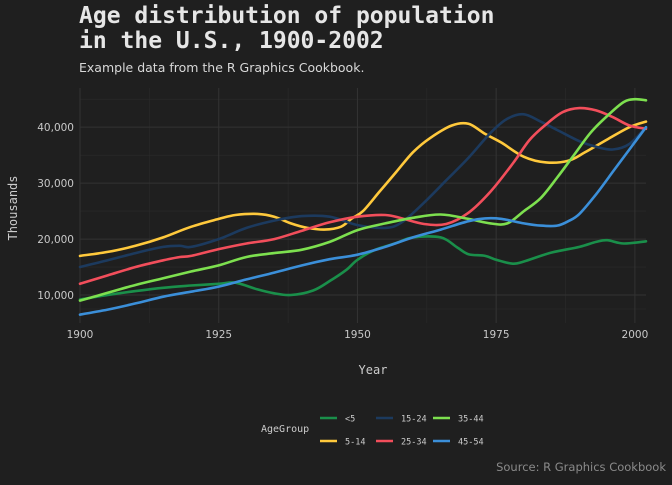  I want to click on x-tick-label: 1975, so click(496, 335).